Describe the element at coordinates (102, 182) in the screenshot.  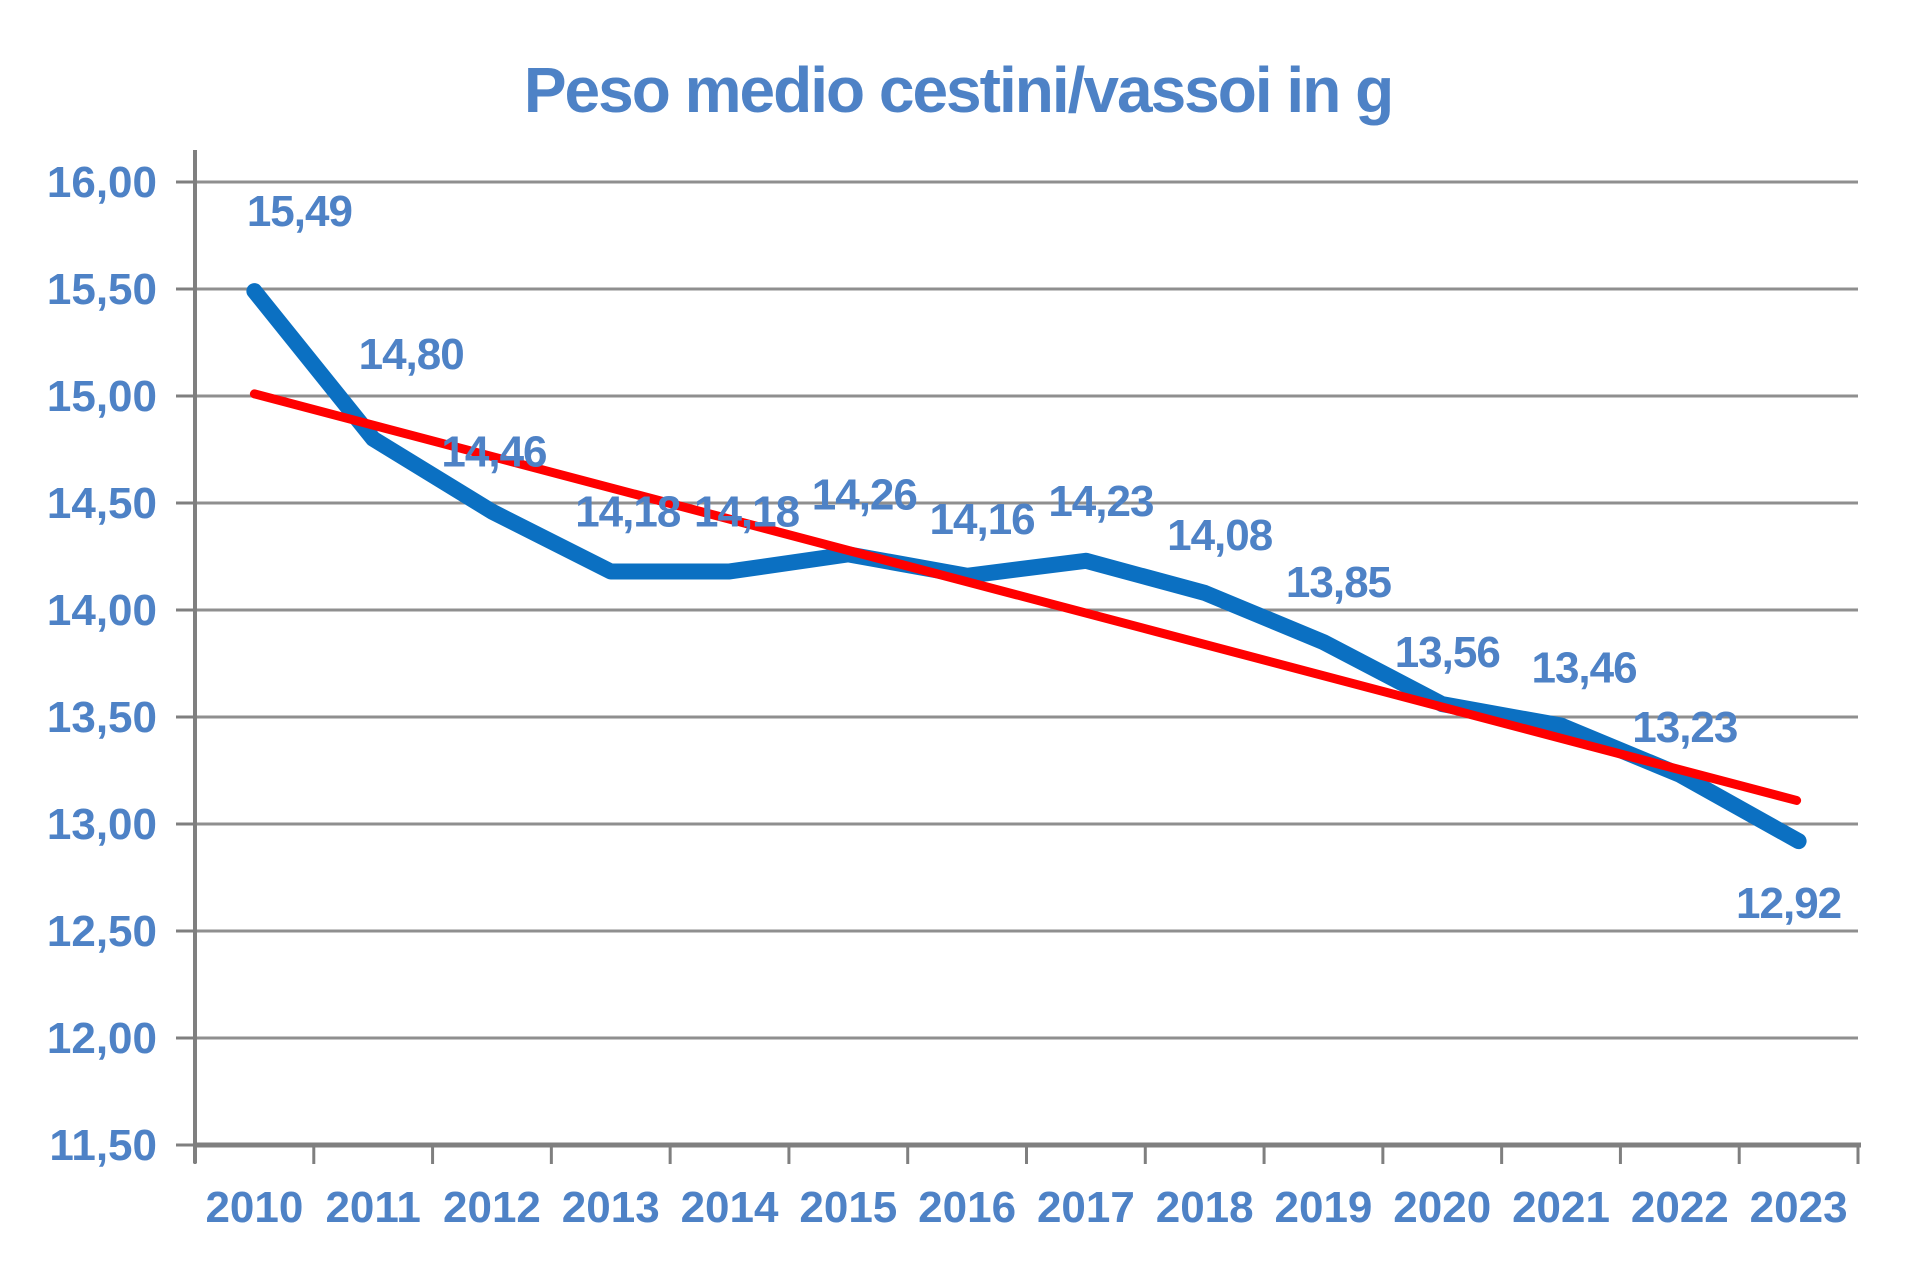
I see `y-tick-label: 16,00` at that location.